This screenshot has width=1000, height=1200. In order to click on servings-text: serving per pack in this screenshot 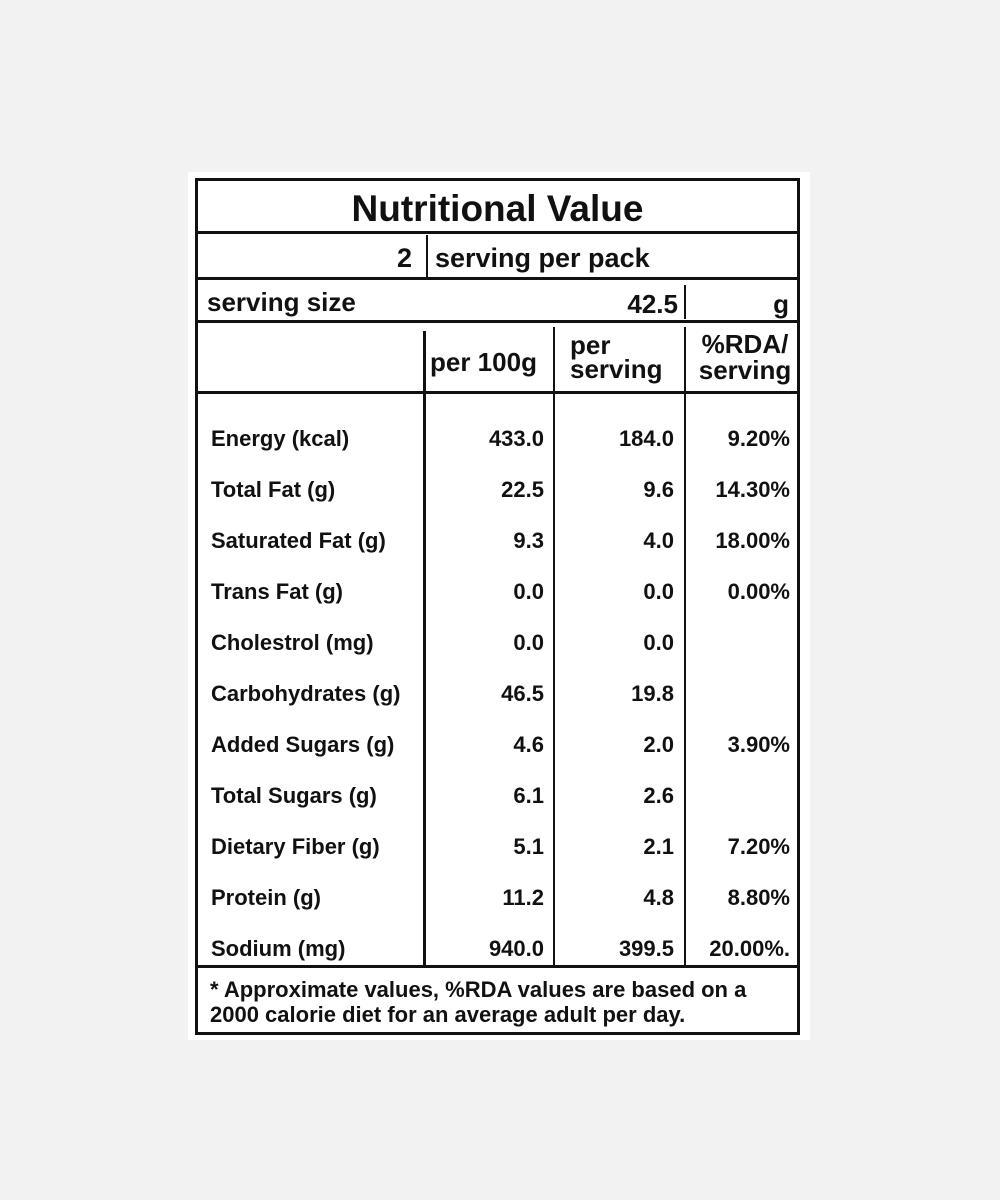, I will do `click(542, 258)`.